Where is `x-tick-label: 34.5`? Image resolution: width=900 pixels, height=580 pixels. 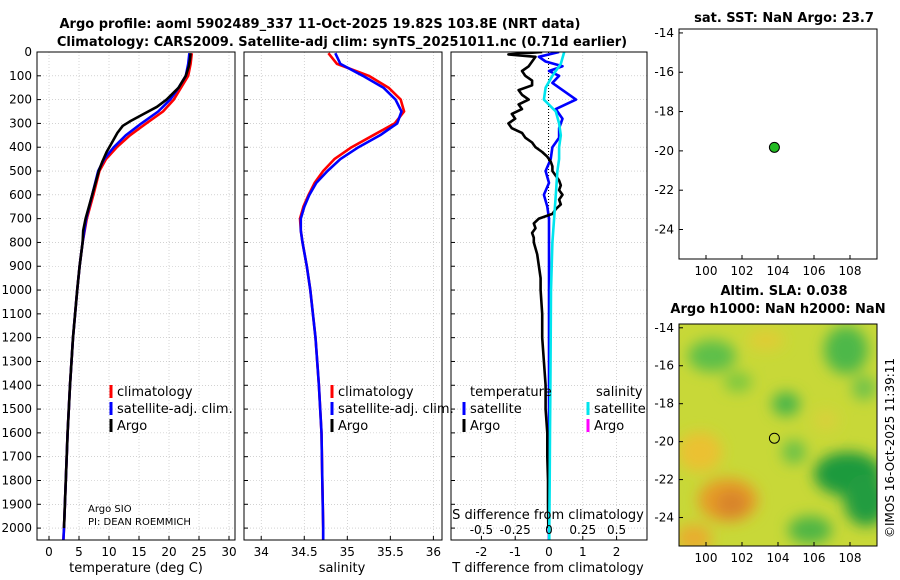
x-tick-label: 34.5 is located at coordinates (304, 552).